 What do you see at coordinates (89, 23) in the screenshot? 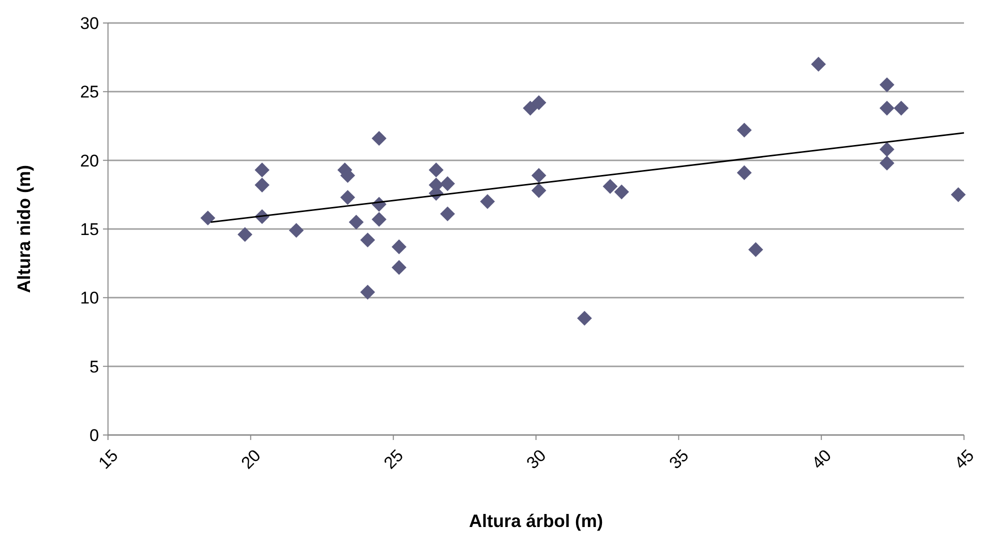
I see `y-tick-label: 30` at bounding box center [89, 23].